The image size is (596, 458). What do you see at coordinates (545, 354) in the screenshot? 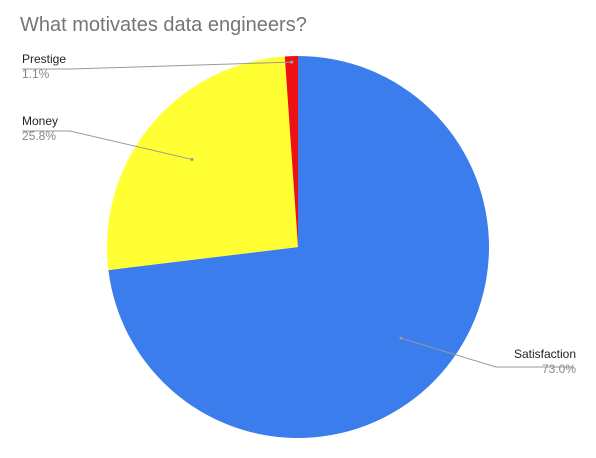
I see `slice-label-satisfaction: Satisfaction` at bounding box center [545, 354].